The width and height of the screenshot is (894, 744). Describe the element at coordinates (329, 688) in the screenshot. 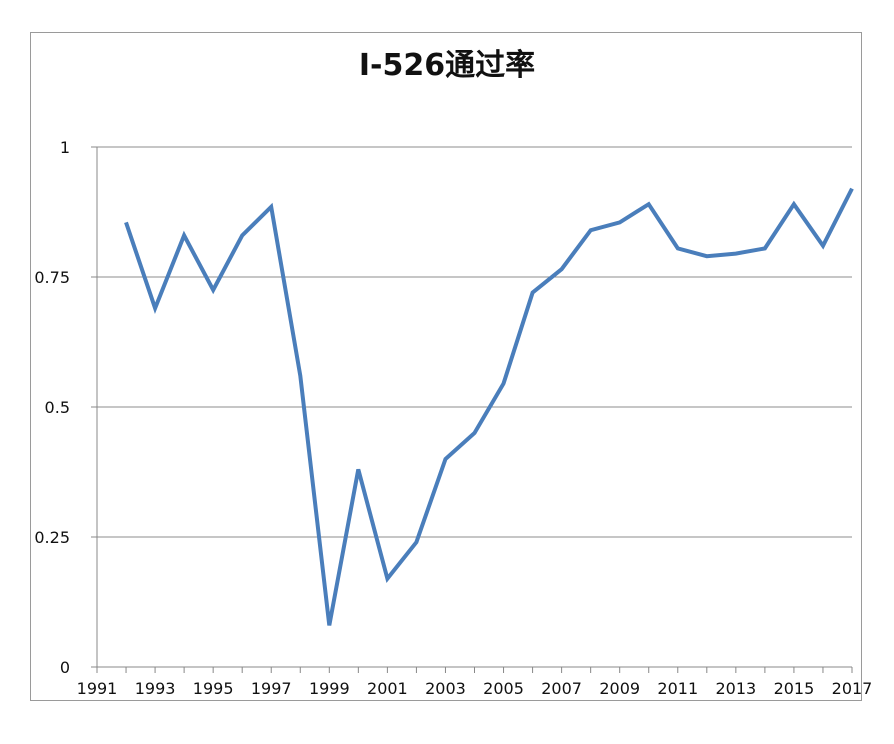

I see `x-tick-label: 1999` at that location.